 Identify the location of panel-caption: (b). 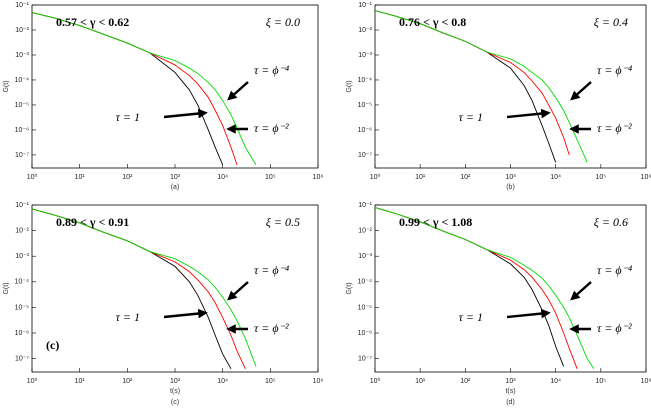
(510, 187).